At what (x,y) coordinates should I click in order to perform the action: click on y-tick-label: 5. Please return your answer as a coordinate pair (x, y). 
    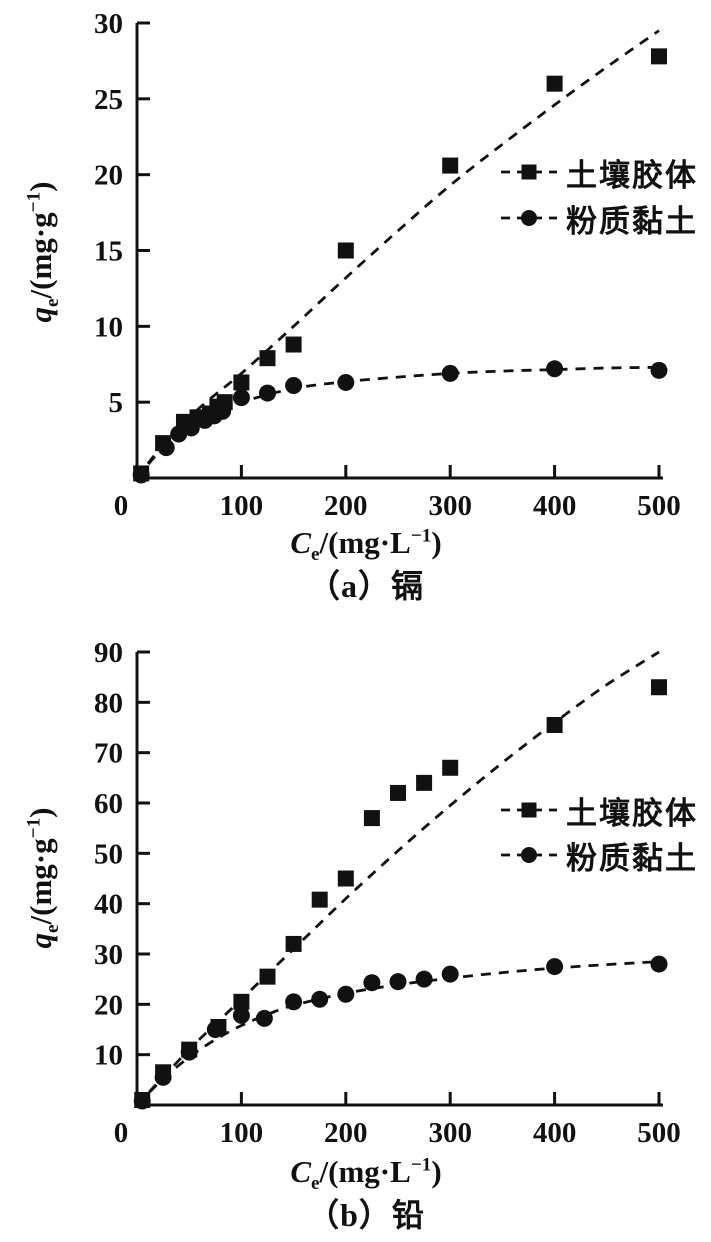
    Looking at the image, I should click on (116, 403).